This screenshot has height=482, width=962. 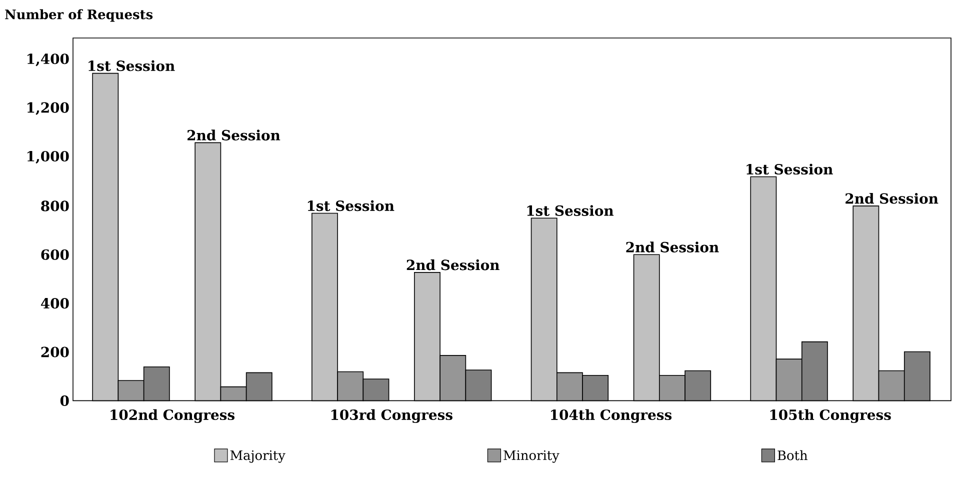 What do you see at coordinates (172, 416) in the screenshot?
I see `text: 102nd Congress` at bounding box center [172, 416].